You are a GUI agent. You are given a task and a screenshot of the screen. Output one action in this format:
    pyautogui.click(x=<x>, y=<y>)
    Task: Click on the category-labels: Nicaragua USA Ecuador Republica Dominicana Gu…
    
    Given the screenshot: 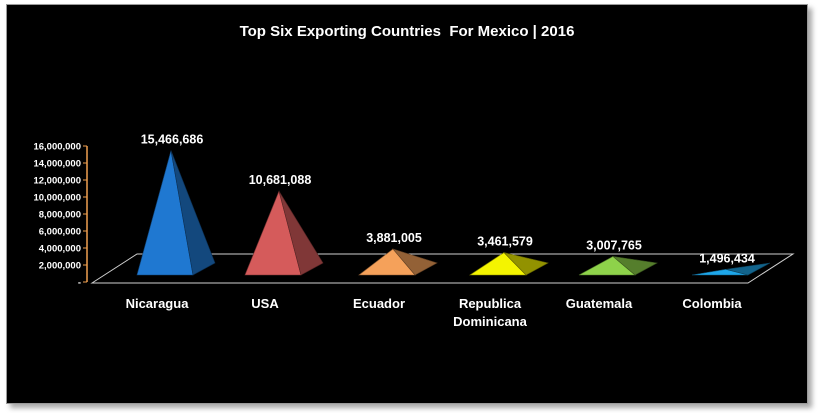 What is the action you would take?
    pyautogui.click(x=434, y=312)
    